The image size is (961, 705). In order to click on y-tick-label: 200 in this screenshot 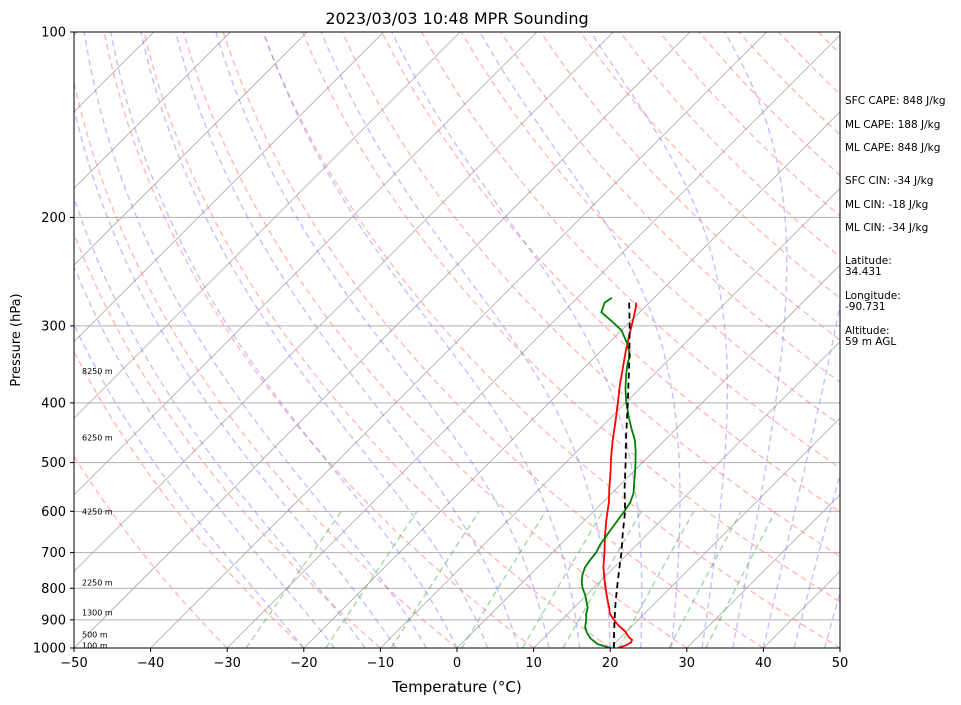, I will do `click(53, 218)`.